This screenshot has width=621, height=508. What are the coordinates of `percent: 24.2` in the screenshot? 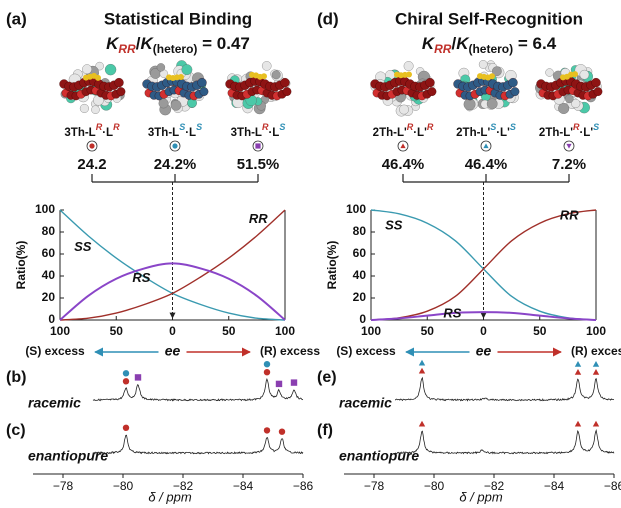 It's located at (91, 164).